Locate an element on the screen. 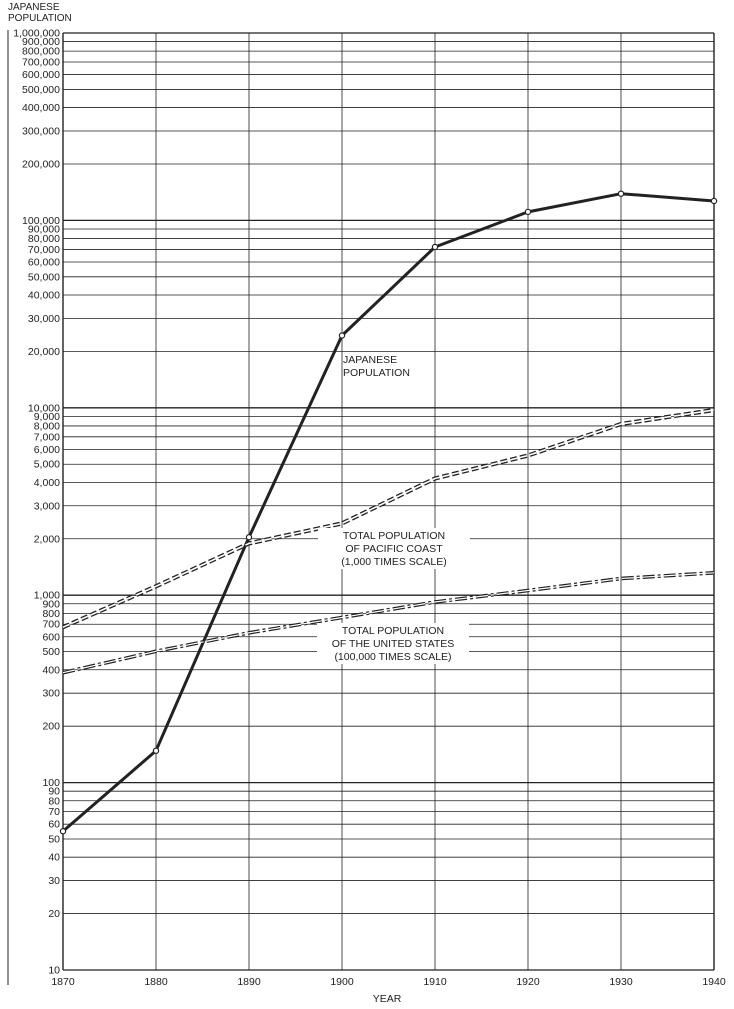 Image resolution: width=734 pixels, height=1009 pixels. y-tick-label: 6,000 is located at coordinates (47, 450).